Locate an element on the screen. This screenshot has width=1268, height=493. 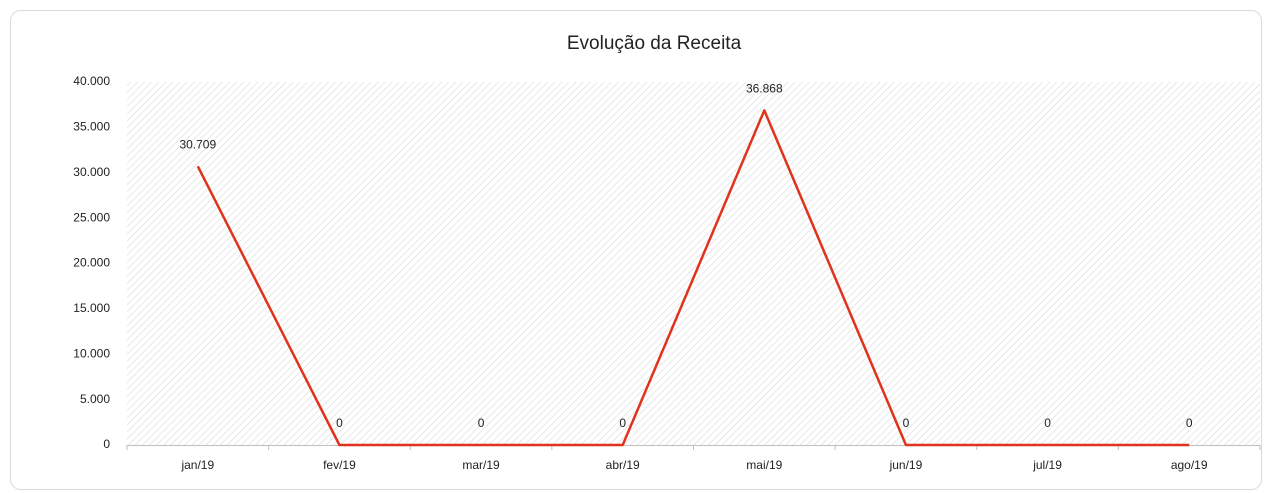
x-tick-label: jan/19 is located at coordinates (197, 465).